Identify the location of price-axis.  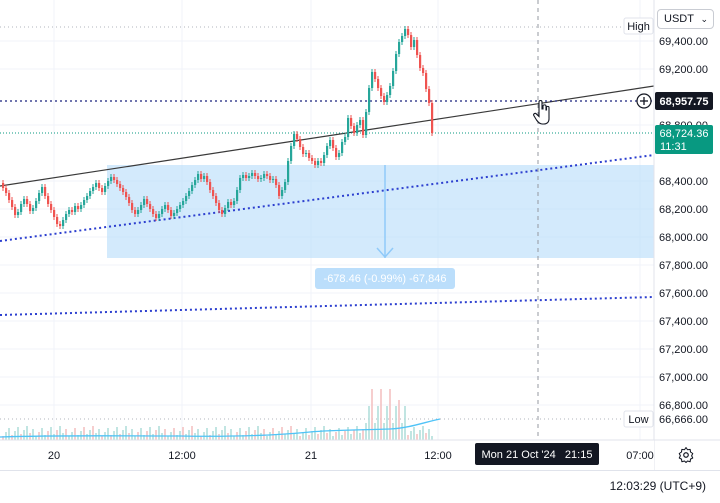
(687, 220).